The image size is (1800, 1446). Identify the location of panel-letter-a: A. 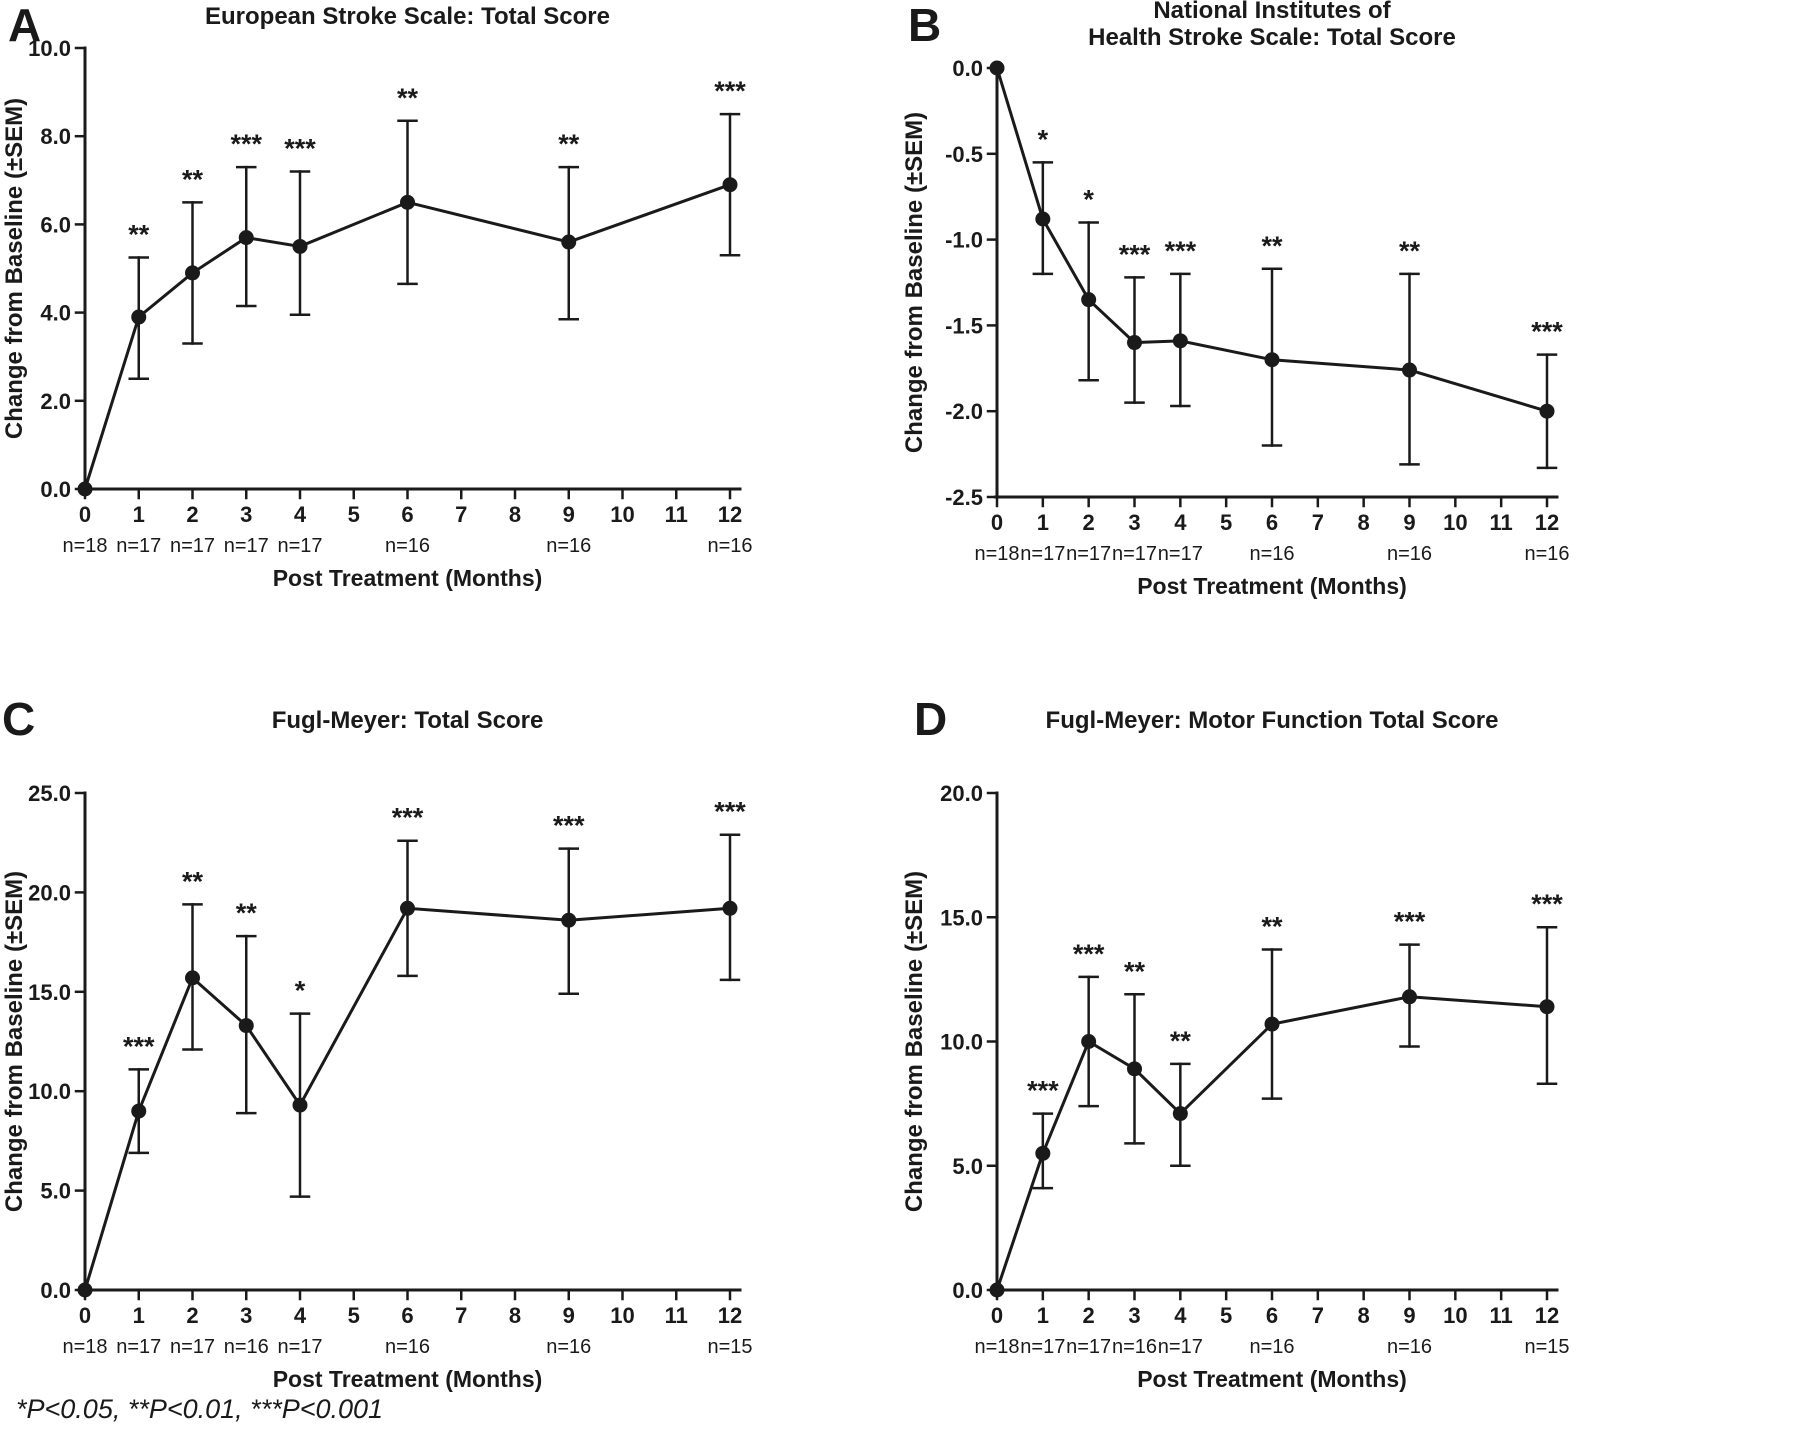
(25, 25).